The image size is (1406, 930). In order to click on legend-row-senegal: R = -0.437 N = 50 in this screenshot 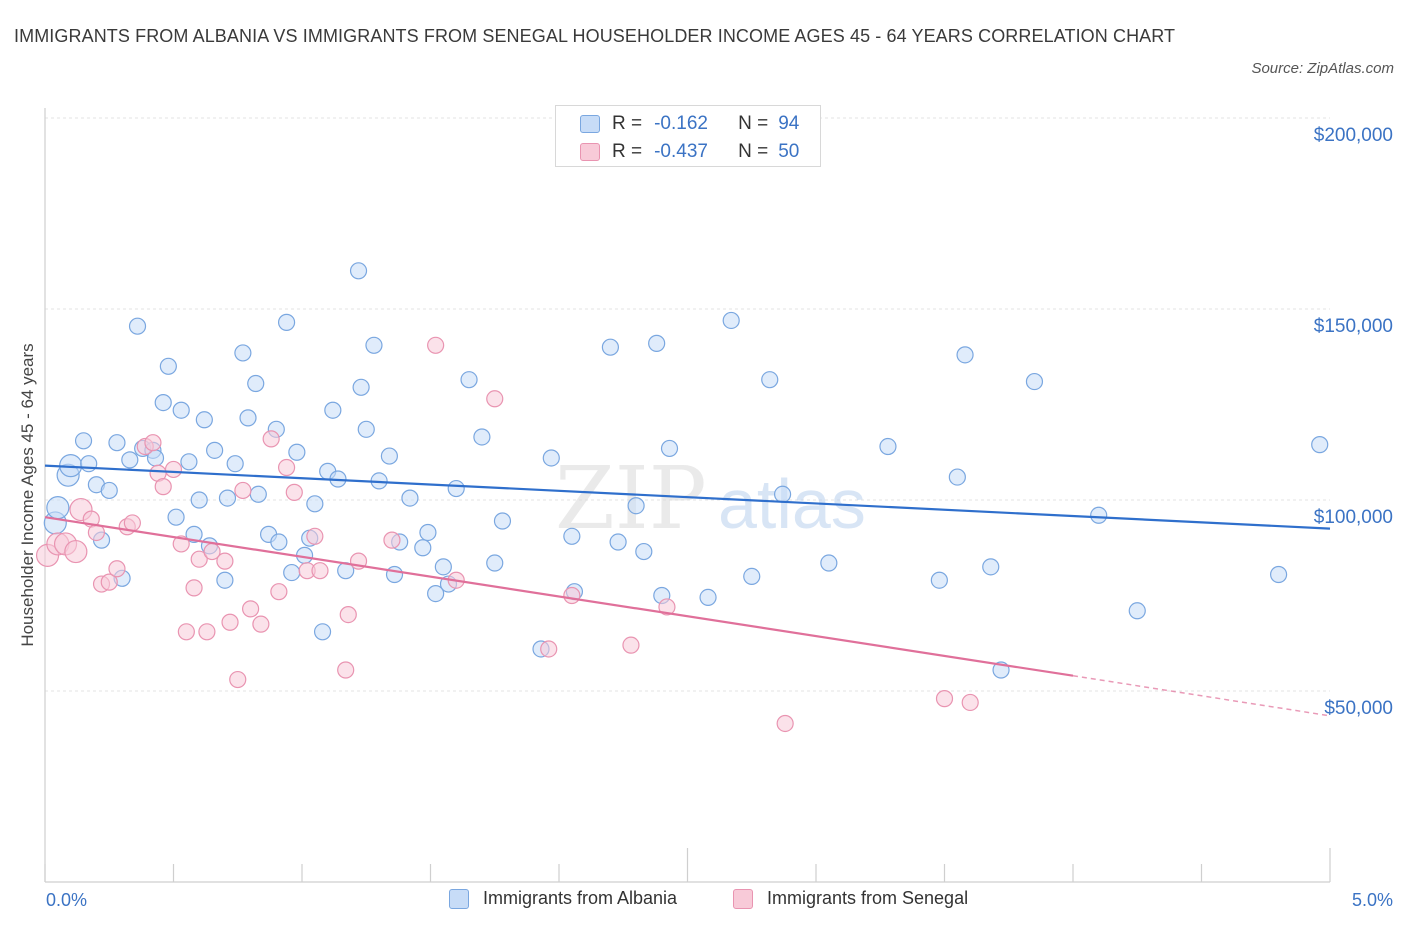, I will do `click(689, 152)`.